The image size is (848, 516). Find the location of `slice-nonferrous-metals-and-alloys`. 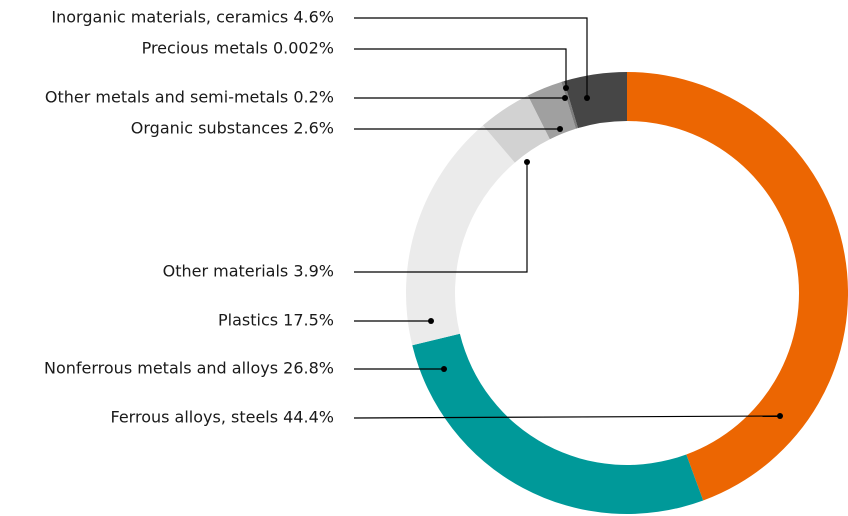

slice-nonferrous-metals-and-alloys is located at coordinates (558, 424).